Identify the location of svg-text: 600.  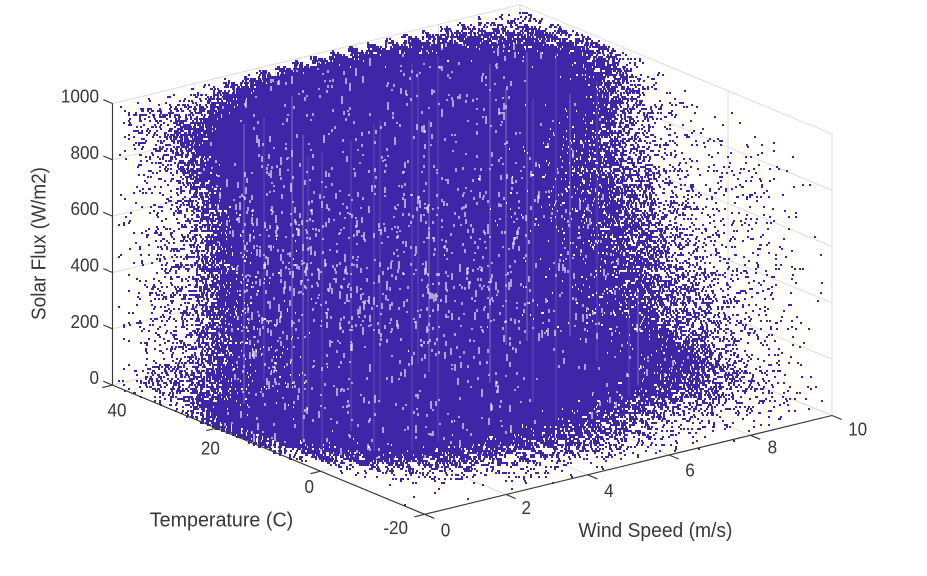
(85, 208).